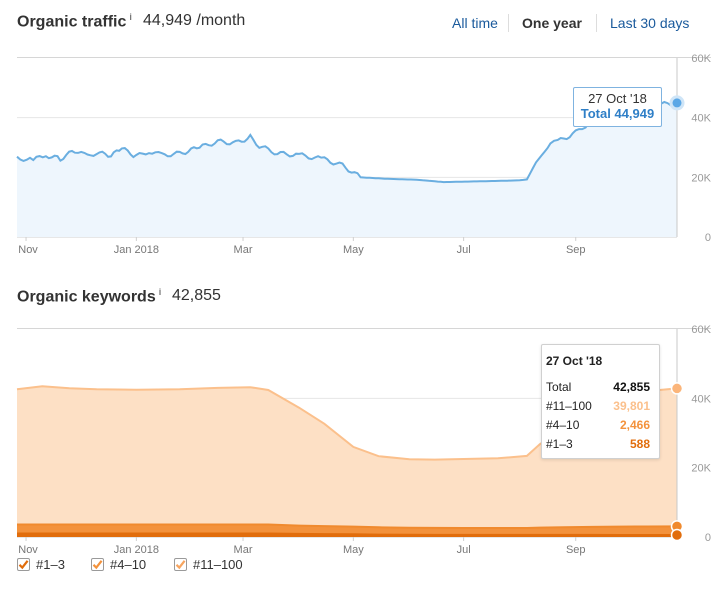 This screenshot has width=728, height=590. Describe the element at coordinates (701, 434) in the screenshot. I see `keywords-y-axis: 60K 40K 20K 0` at that location.